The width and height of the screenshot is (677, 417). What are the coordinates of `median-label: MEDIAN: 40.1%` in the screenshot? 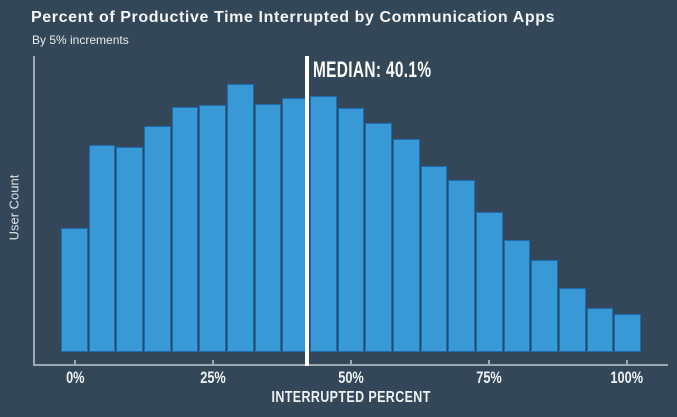 It's located at (372, 69).